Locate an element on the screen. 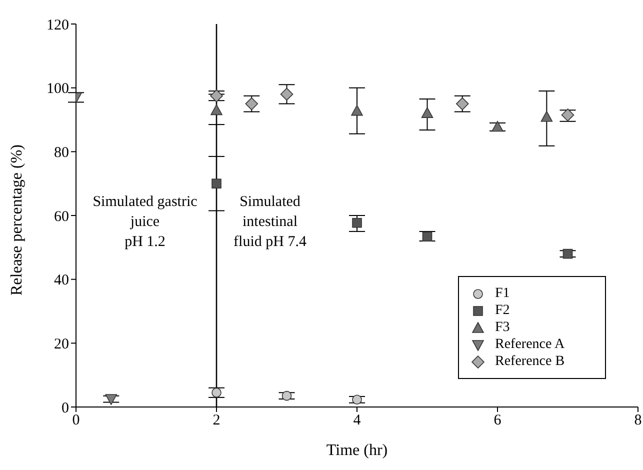 Image resolution: width=643 pixels, height=470 pixels. y-tick-label: 120 is located at coordinates (57, 25).